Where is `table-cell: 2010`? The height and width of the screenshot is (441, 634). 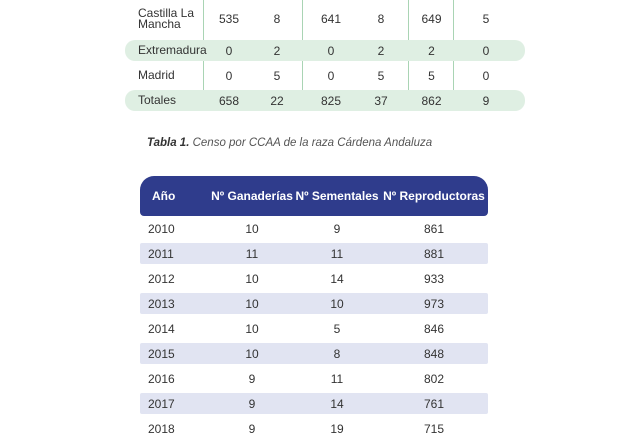
table-cell: 2010 is located at coordinates (161, 228).